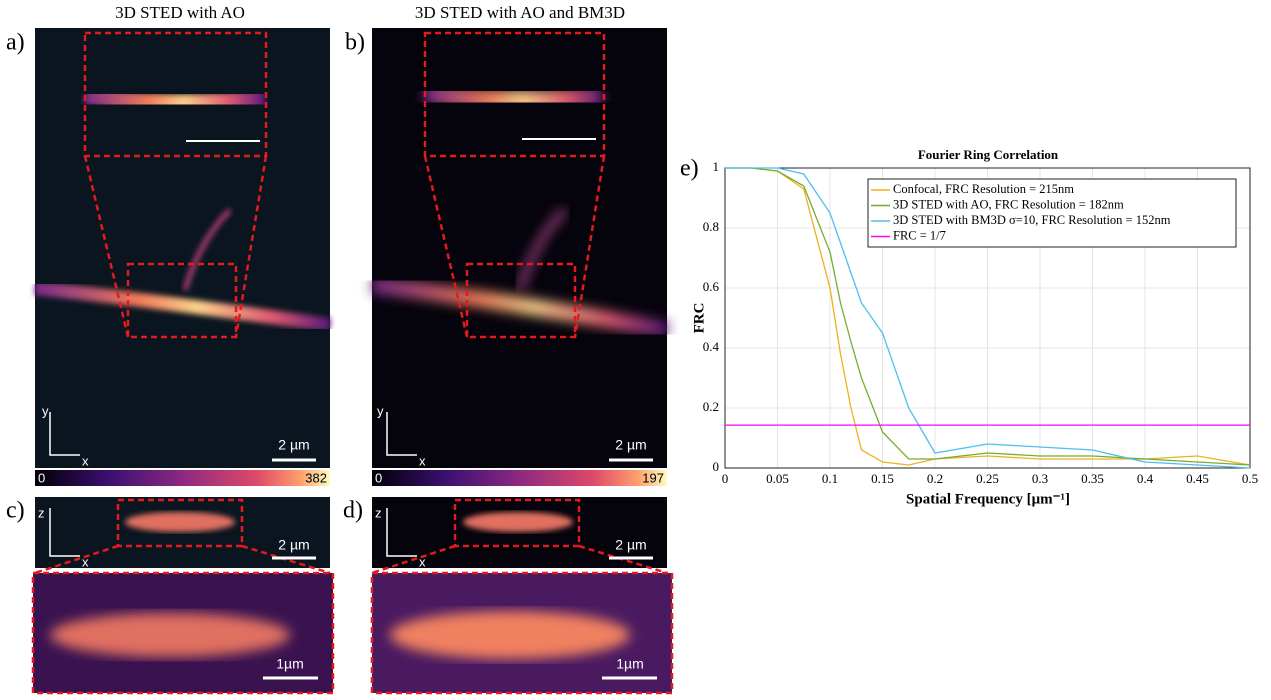 Image resolution: width=1271 pixels, height=700 pixels. What do you see at coordinates (699, 318) in the screenshot?
I see `y-axis-label: FRC` at bounding box center [699, 318].